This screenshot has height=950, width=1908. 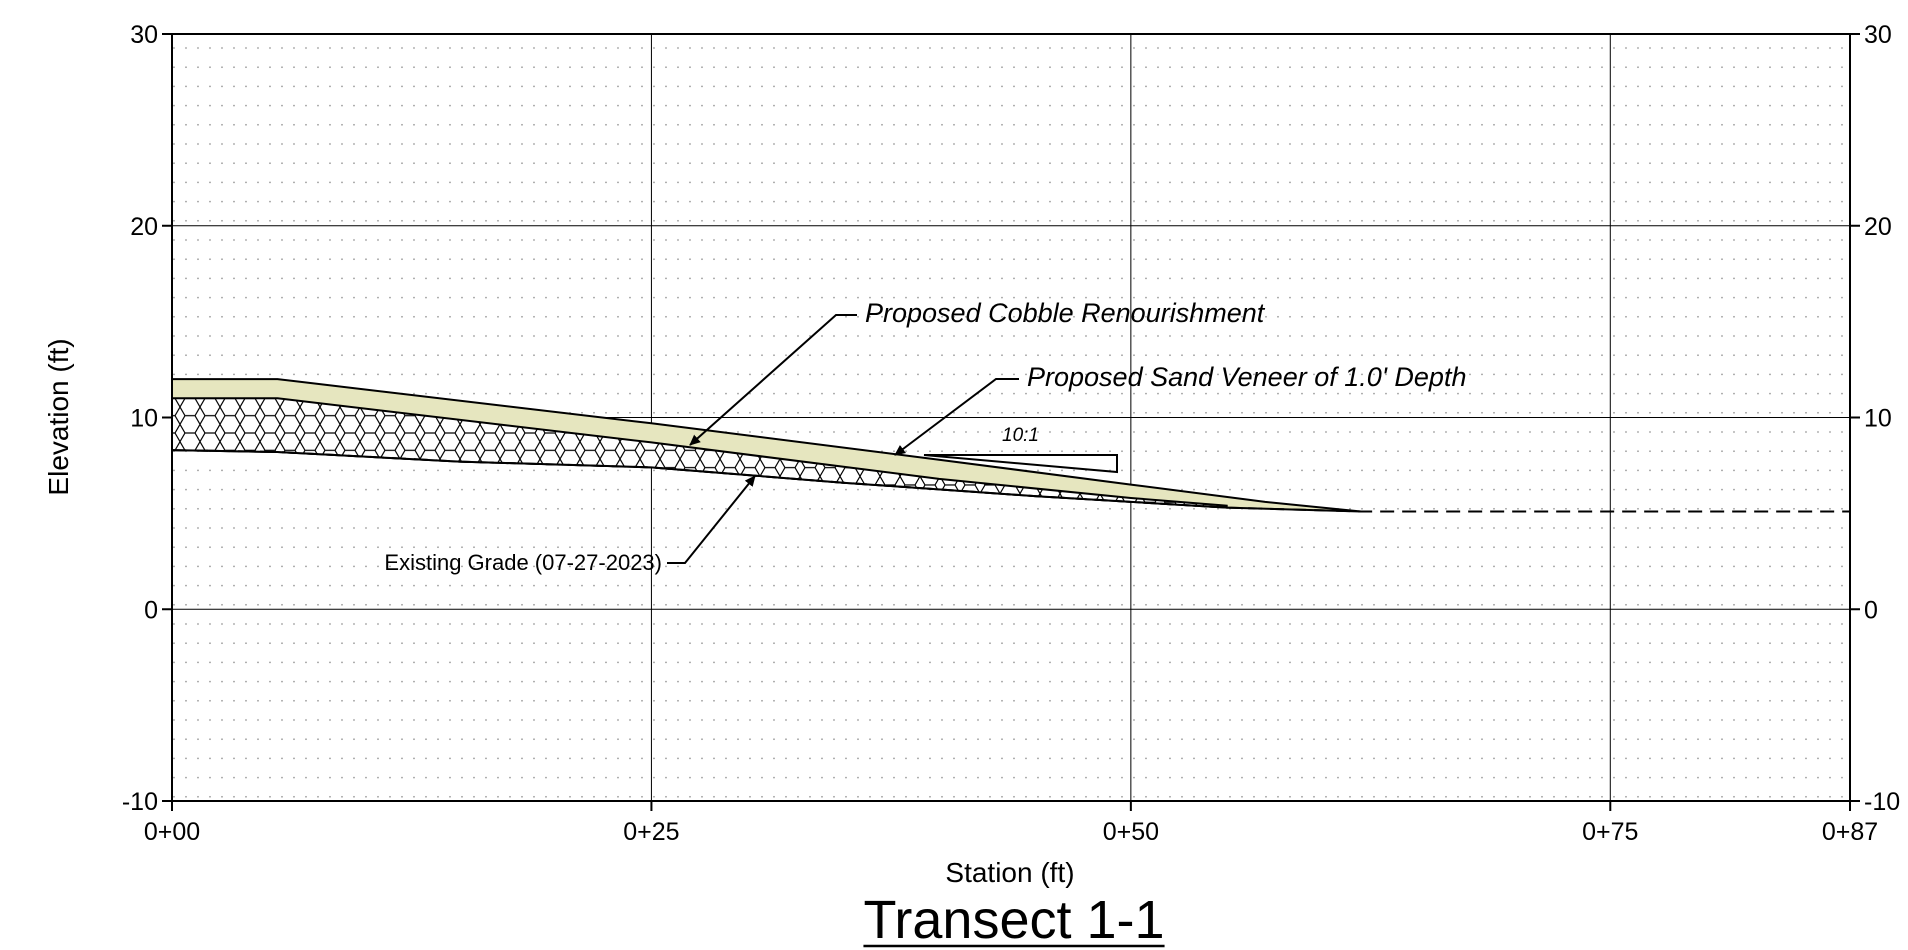 I want to click on existing-grade-line, so click(x=1011, y=481).